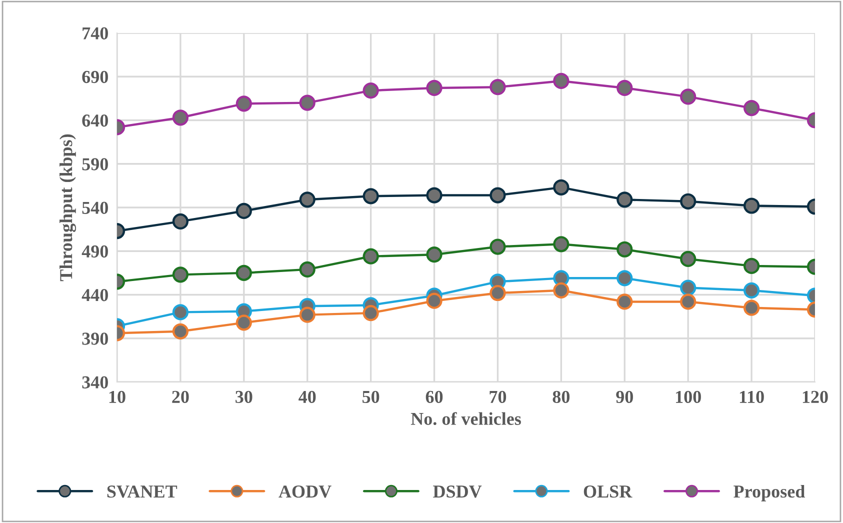 The height and width of the screenshot is (523, 843). What do you see at coordinates (561, 397) in the screenshot?
I see `x-tick-label: 80` at bounding box center [561, 397].